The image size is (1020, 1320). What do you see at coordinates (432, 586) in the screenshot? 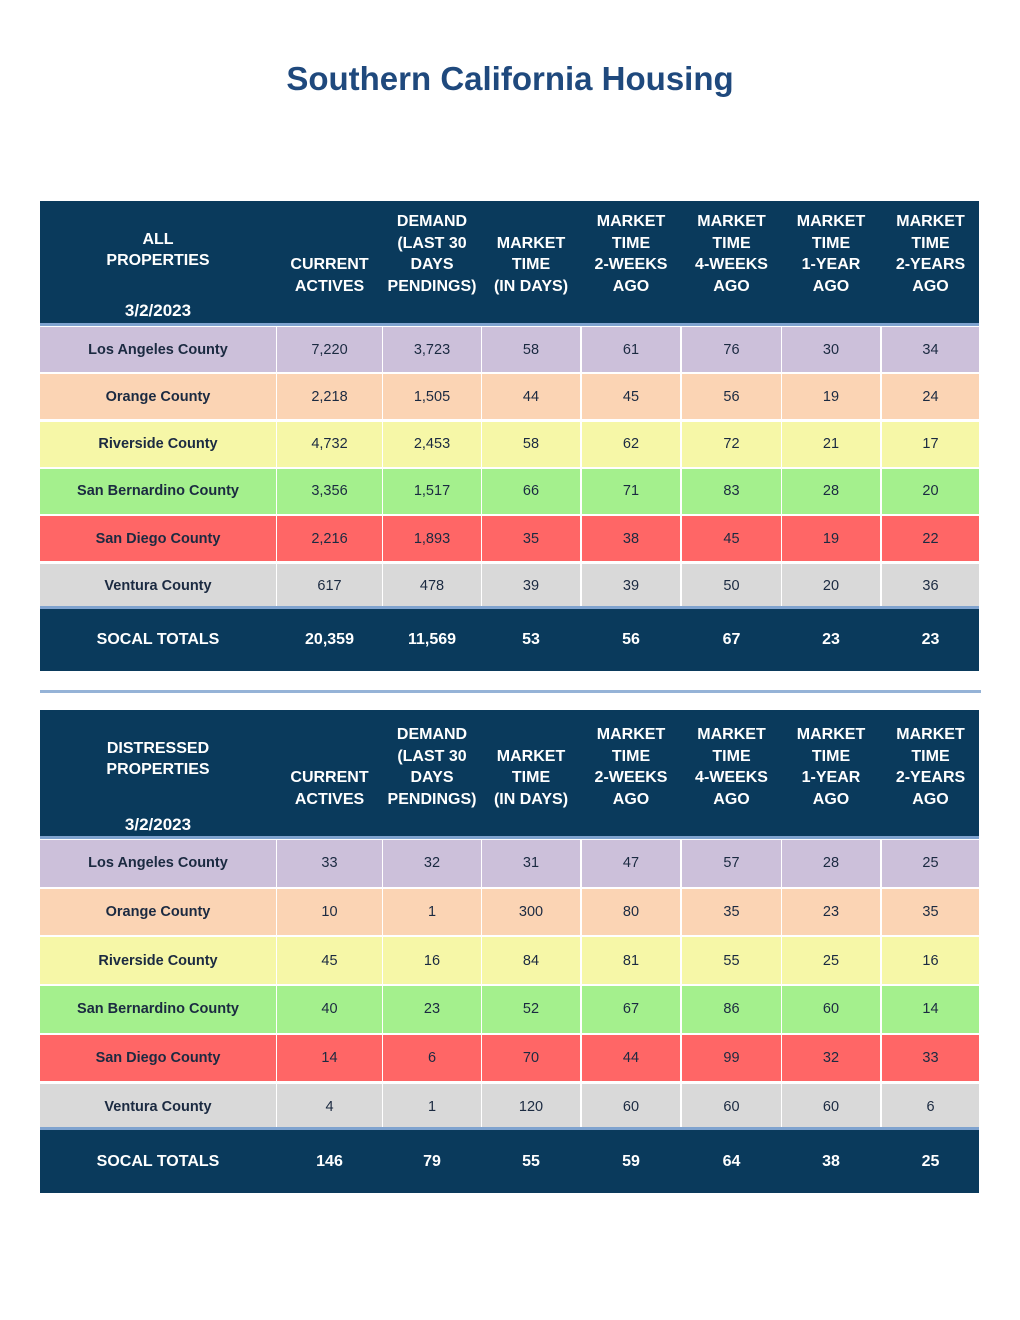
I see `table-cell: 478` at bounding box center [432, 586].